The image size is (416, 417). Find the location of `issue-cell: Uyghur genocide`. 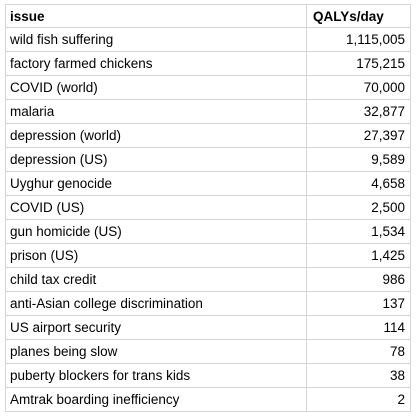

issue-cell: Uyghur genocide is located at coordinates (156, 184).